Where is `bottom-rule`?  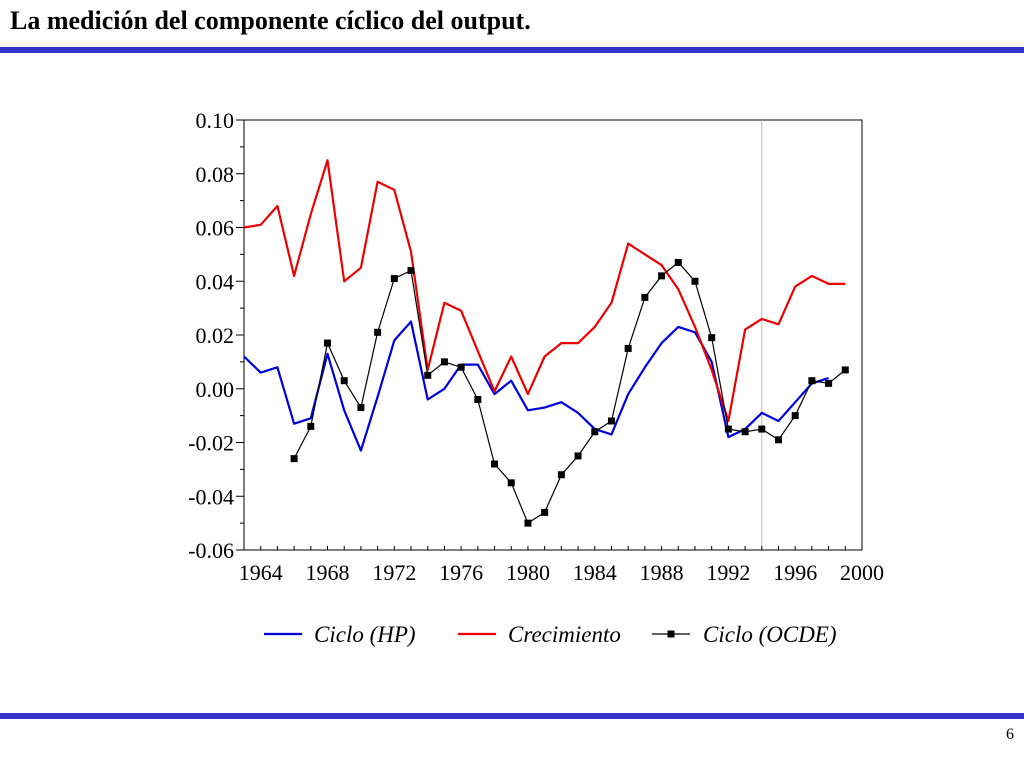
bottom-rule is located at coordinates (512, 716).